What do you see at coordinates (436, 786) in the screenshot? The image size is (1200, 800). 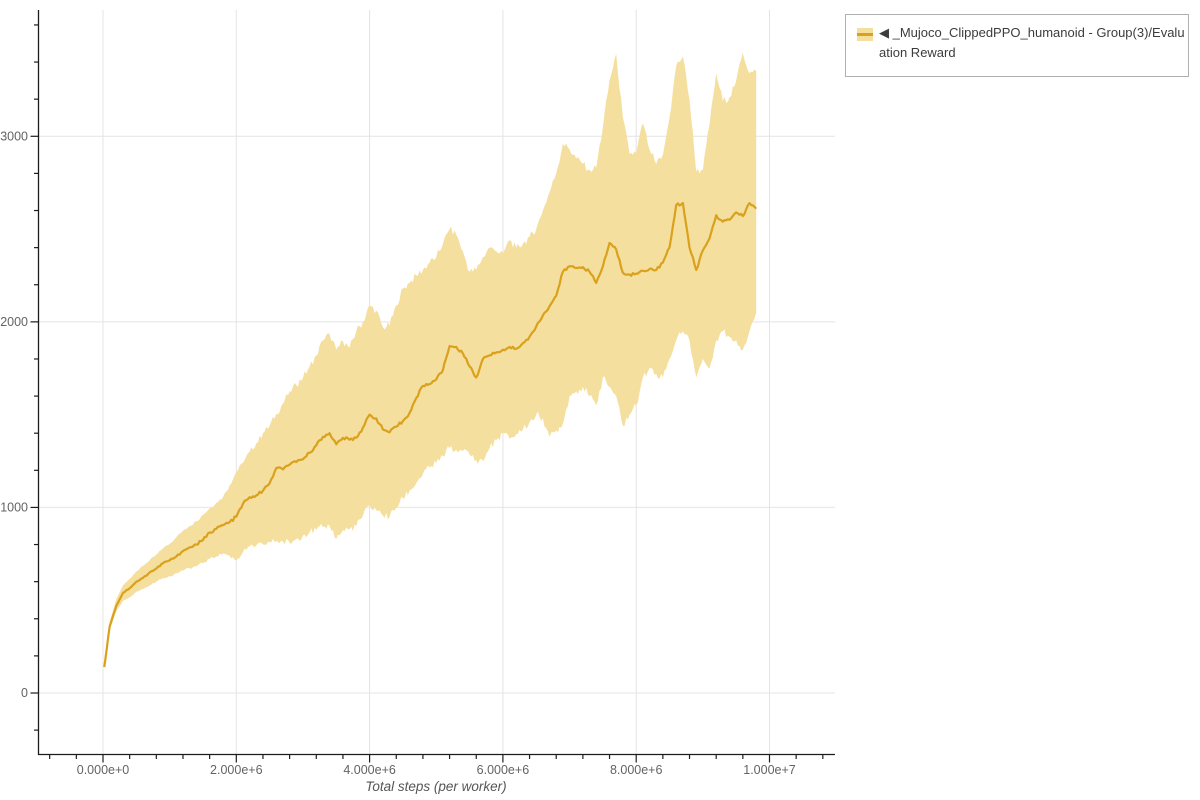 I see `x-axis-title: Total steps (per worker)` at bounding box center [436, 786].